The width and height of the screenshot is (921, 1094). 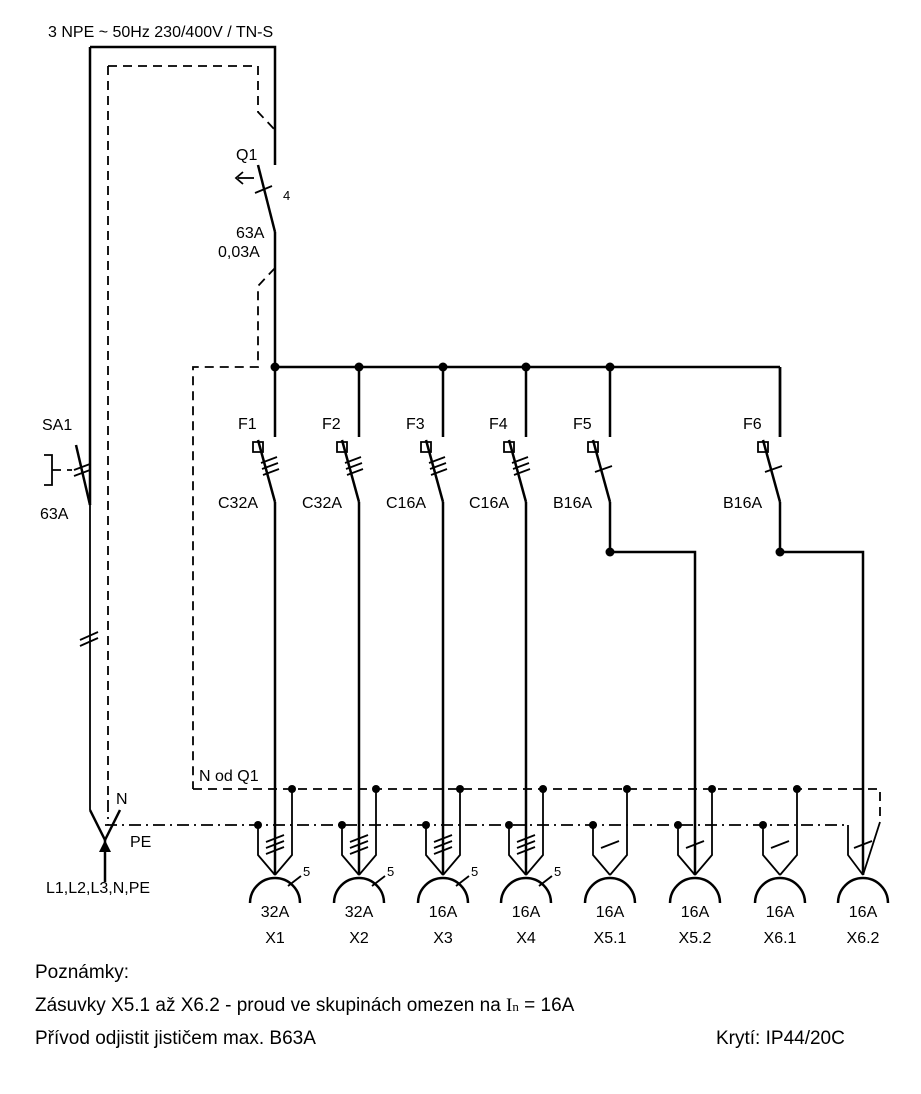 What do you see at coordinates (515, 1006) in the screenshot?
I see `note-current-subscript: n` at bounding box center [515, 1006].